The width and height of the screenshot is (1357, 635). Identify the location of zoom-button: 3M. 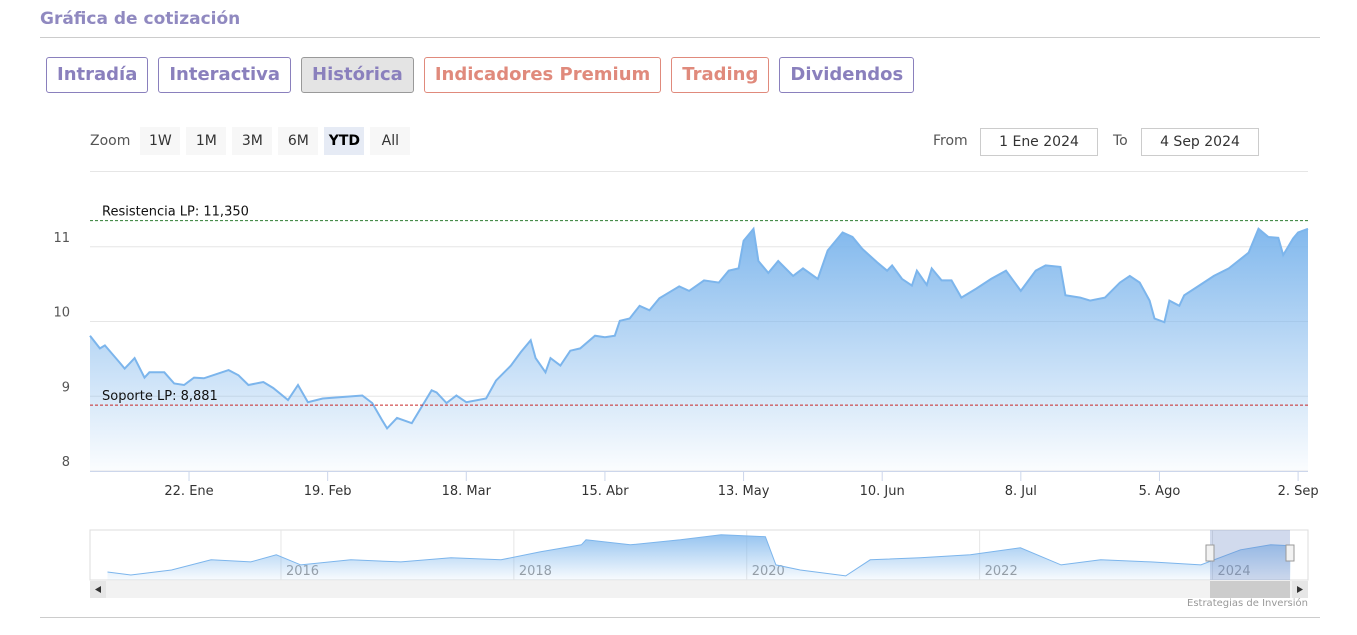
(252, 141).